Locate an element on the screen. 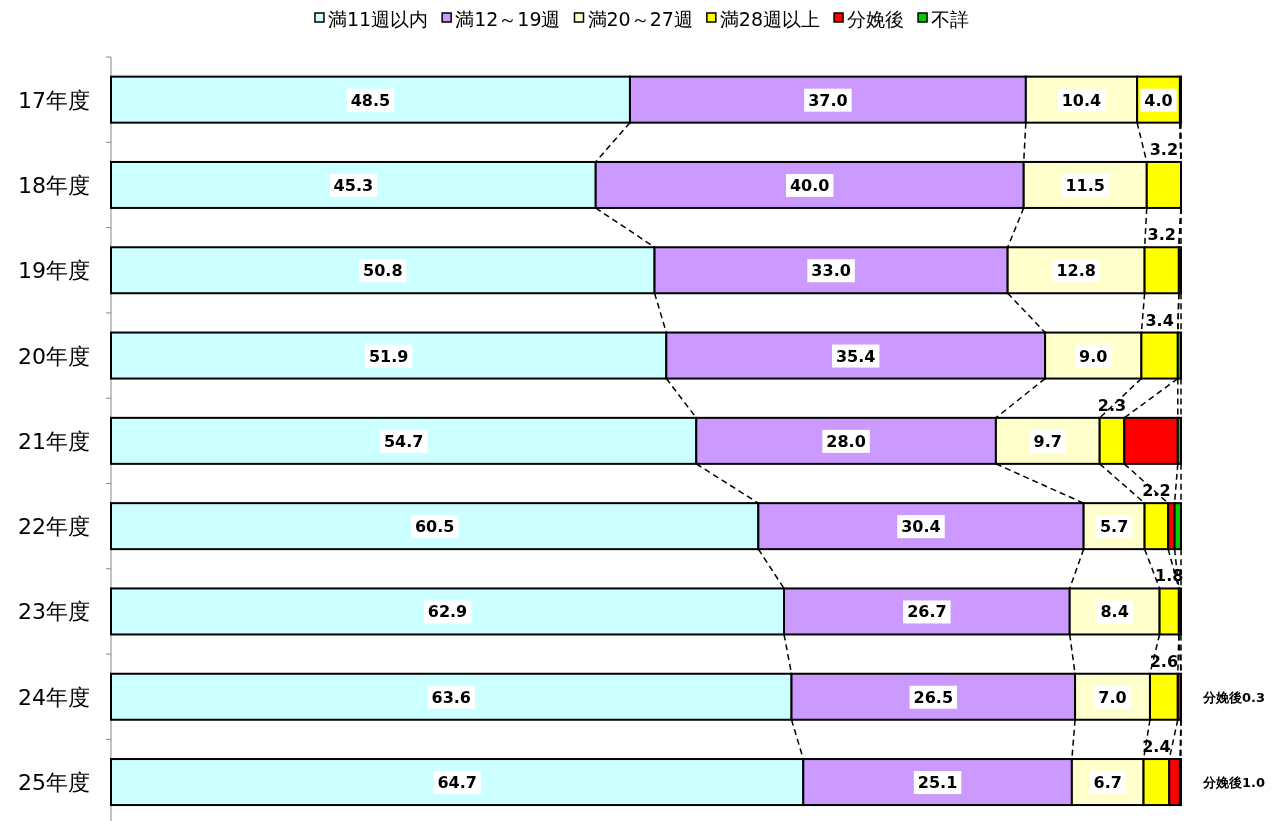  y-tick-label: 23年度 is located at coordinates (54, 612).